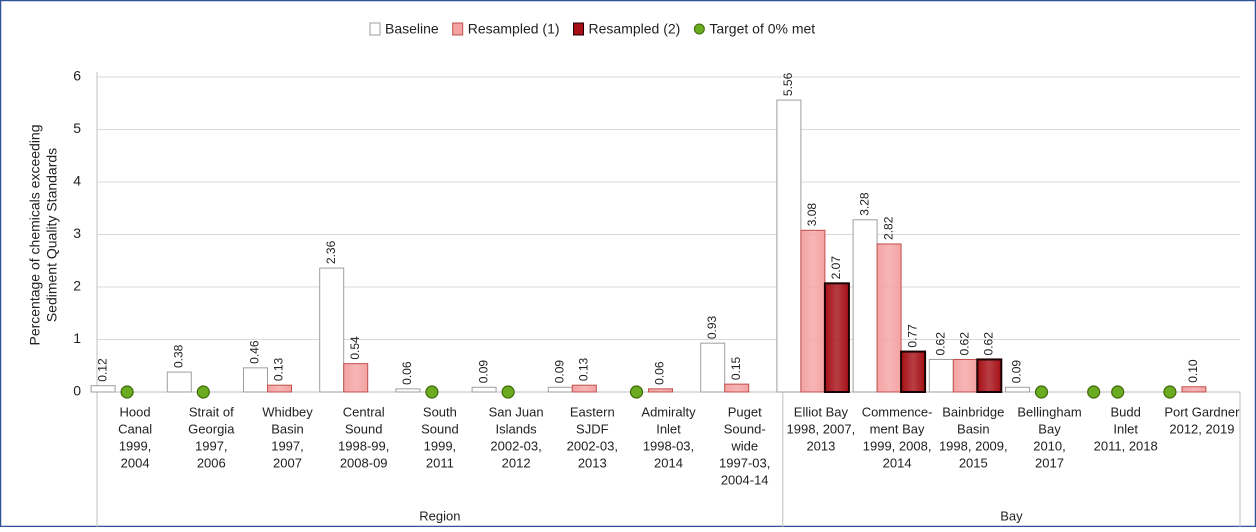  Describe the element at coordinates (412, 29) in the screenshot. I see `legend-label: Baseline` at that location.